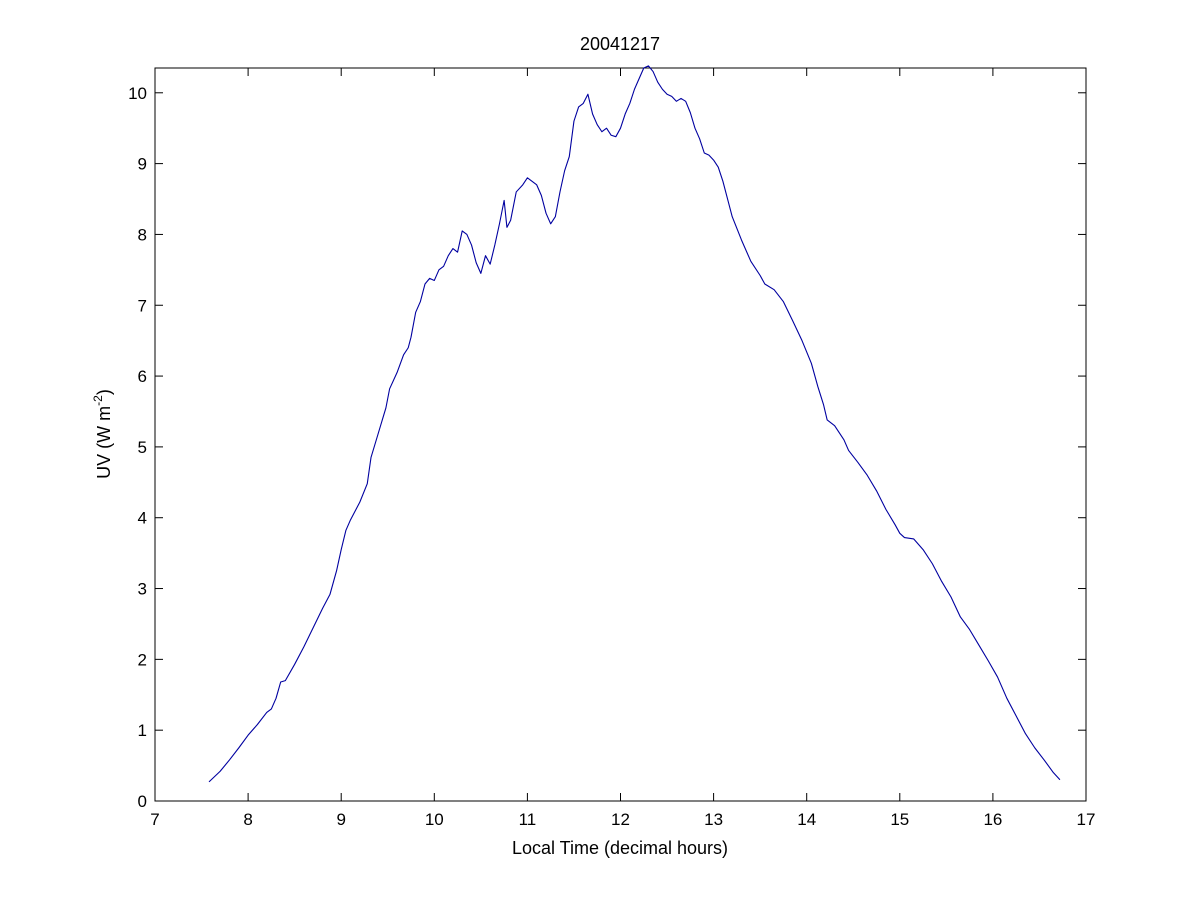 The height and width of the screenshot is (905, 1200). I want to click on x-tick-label: 9, so click(340, 819).